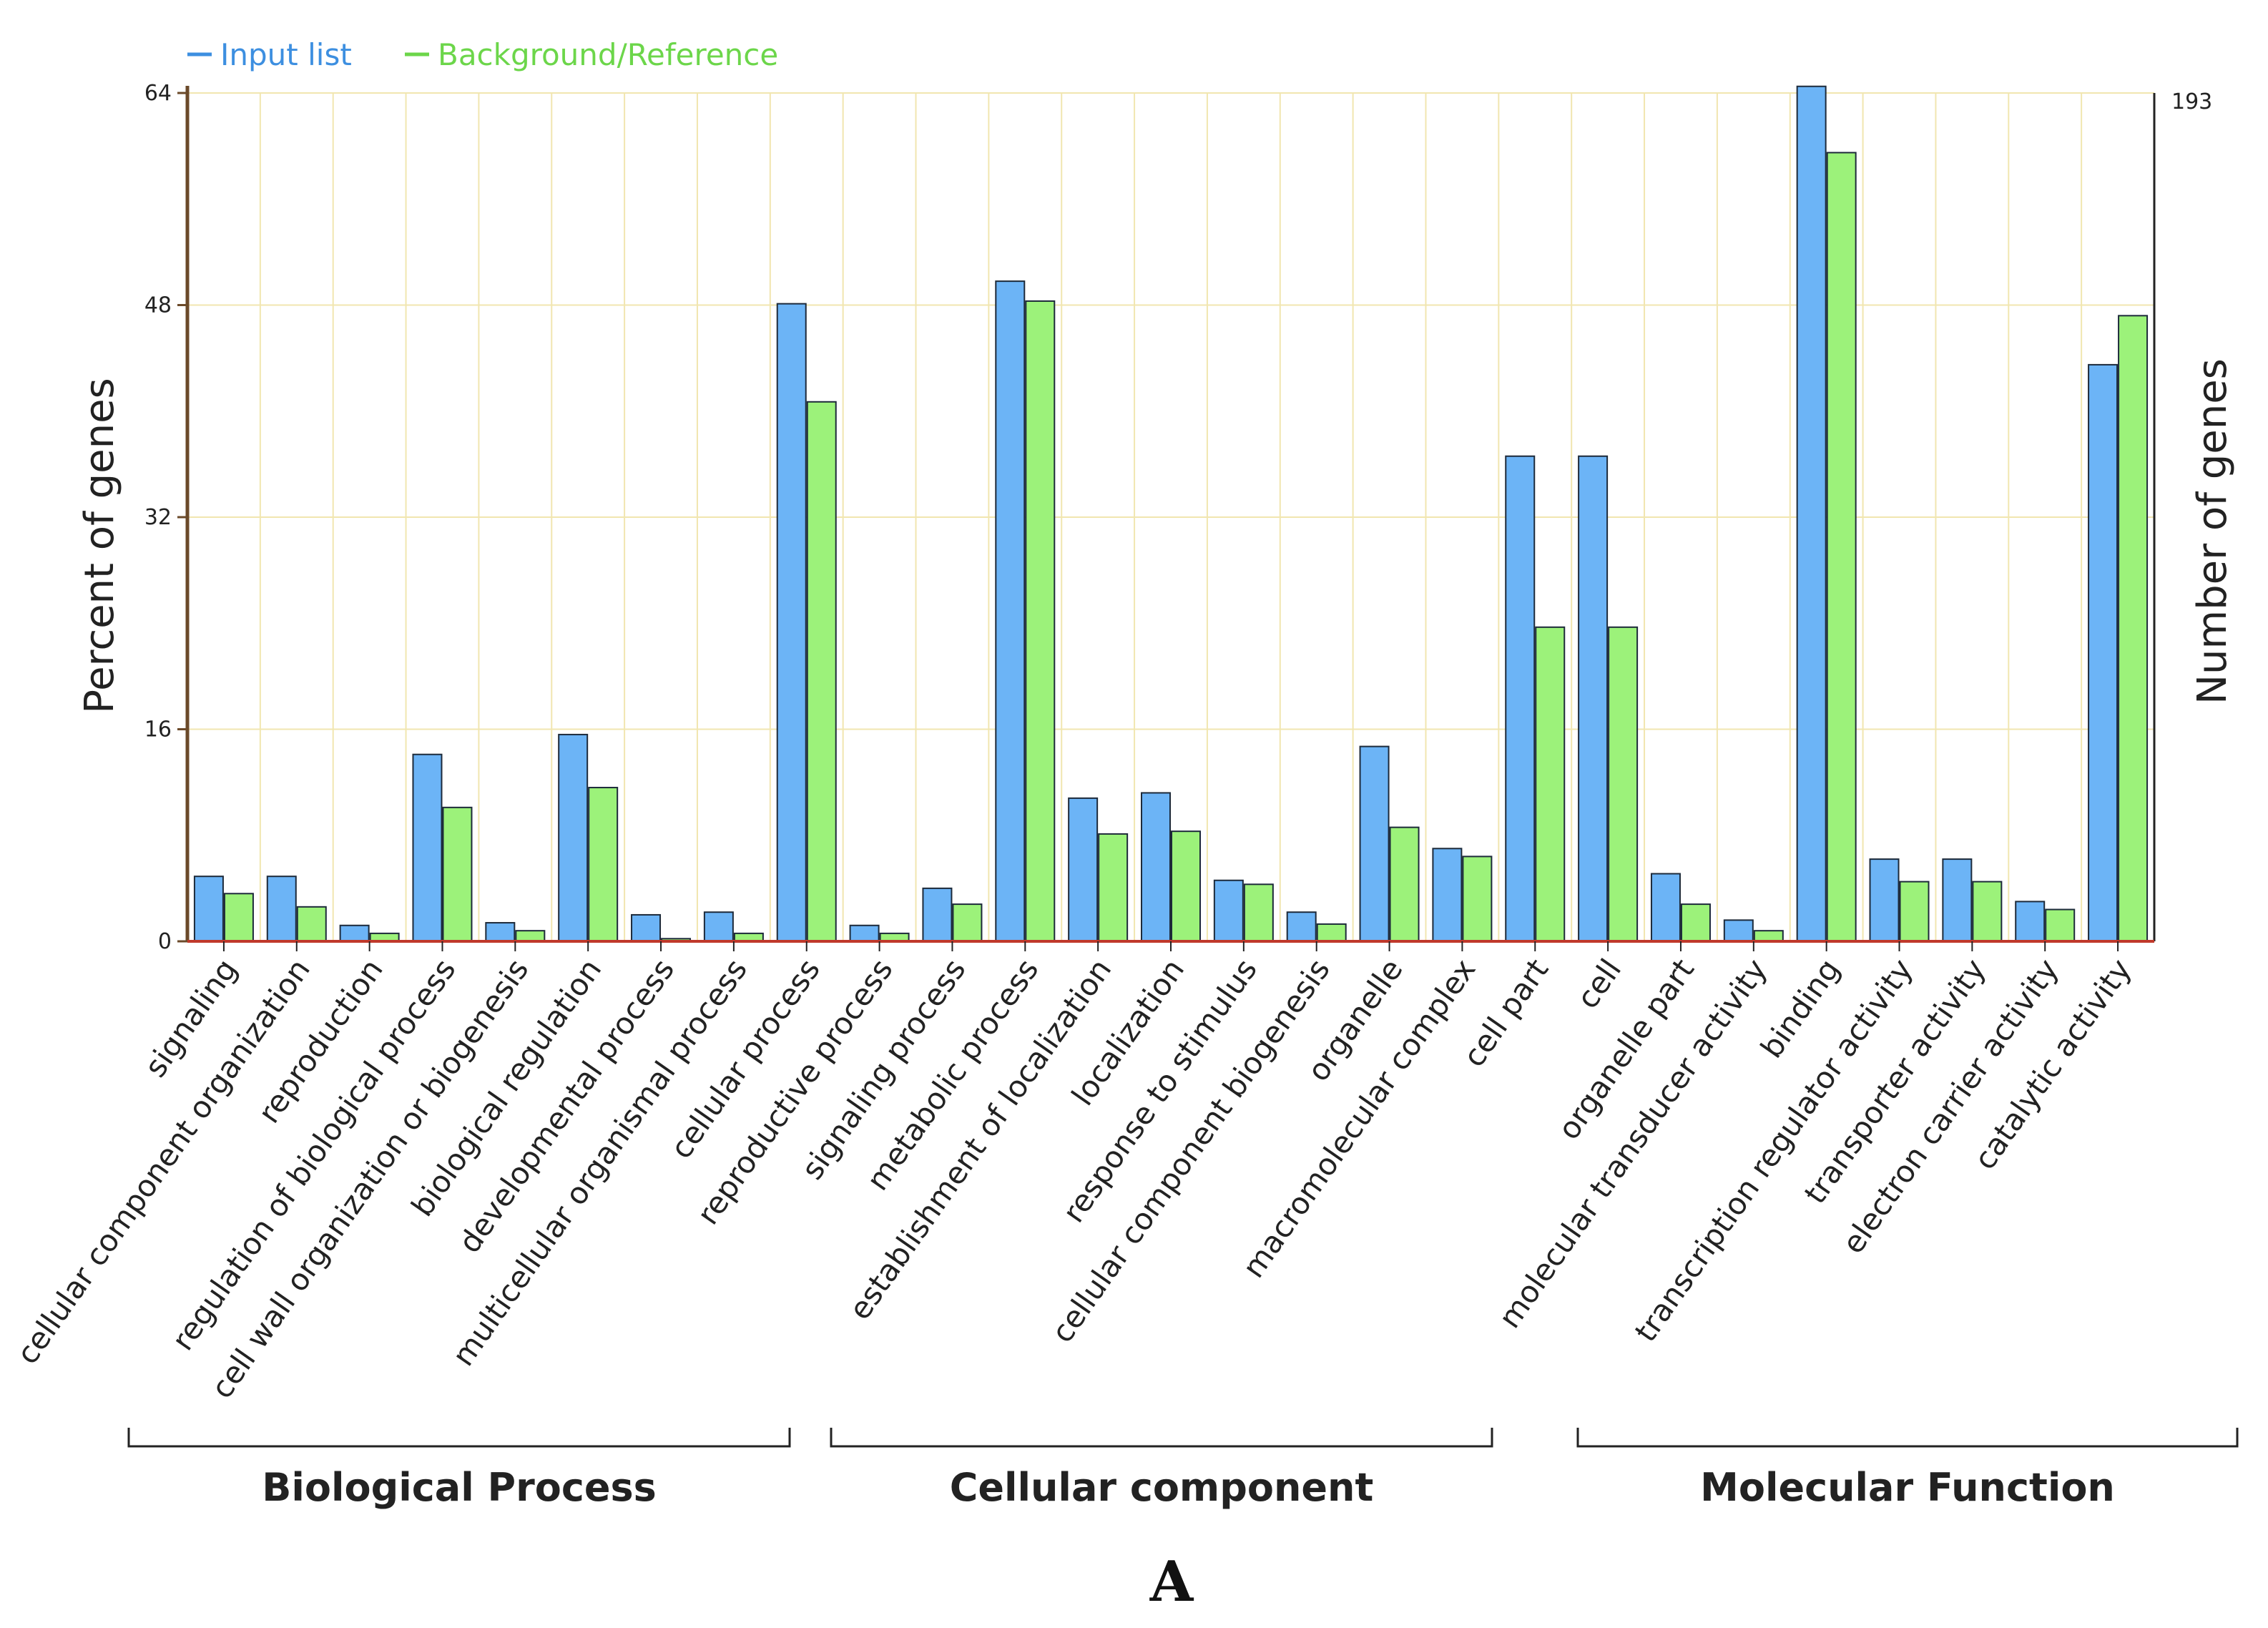 The width and height of the screenshot is (2268, 1628). I want to click on legend: Input list Background/Reference, so click(482, 54).